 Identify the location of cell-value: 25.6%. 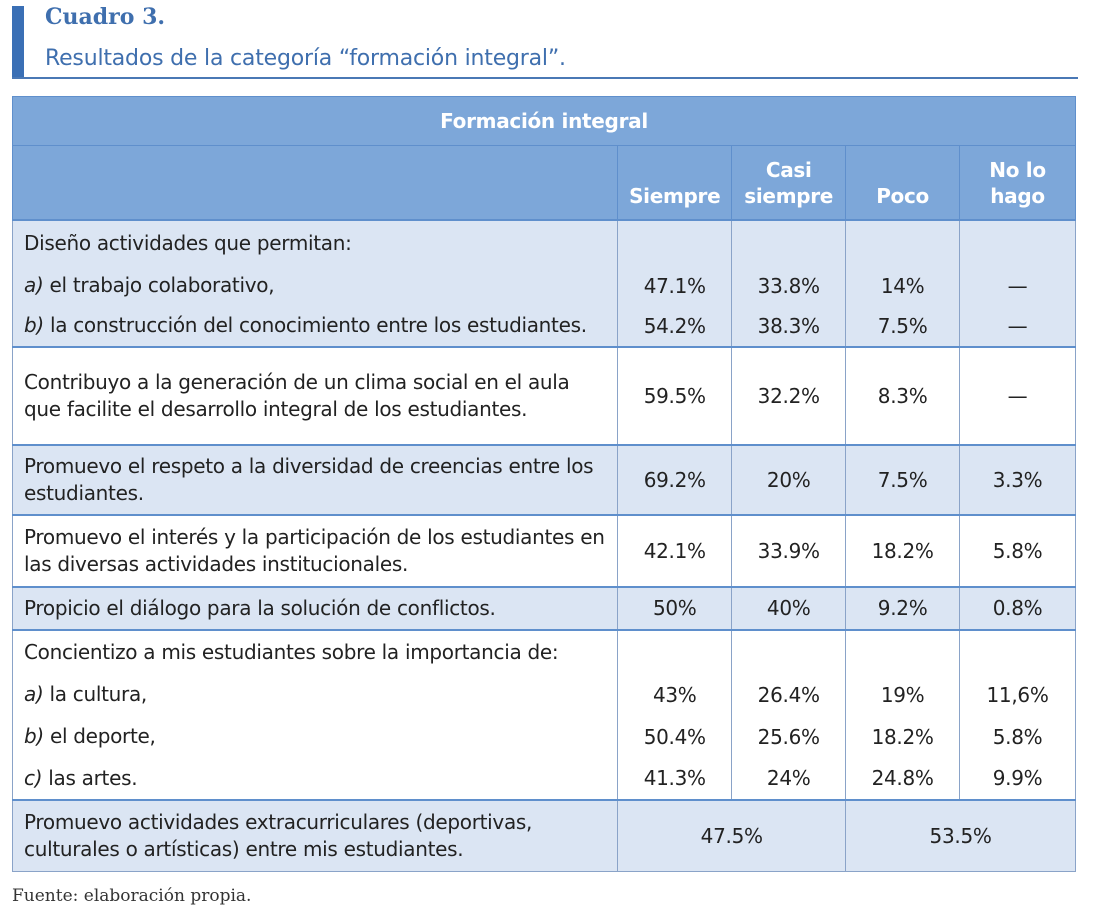
(789, 736).